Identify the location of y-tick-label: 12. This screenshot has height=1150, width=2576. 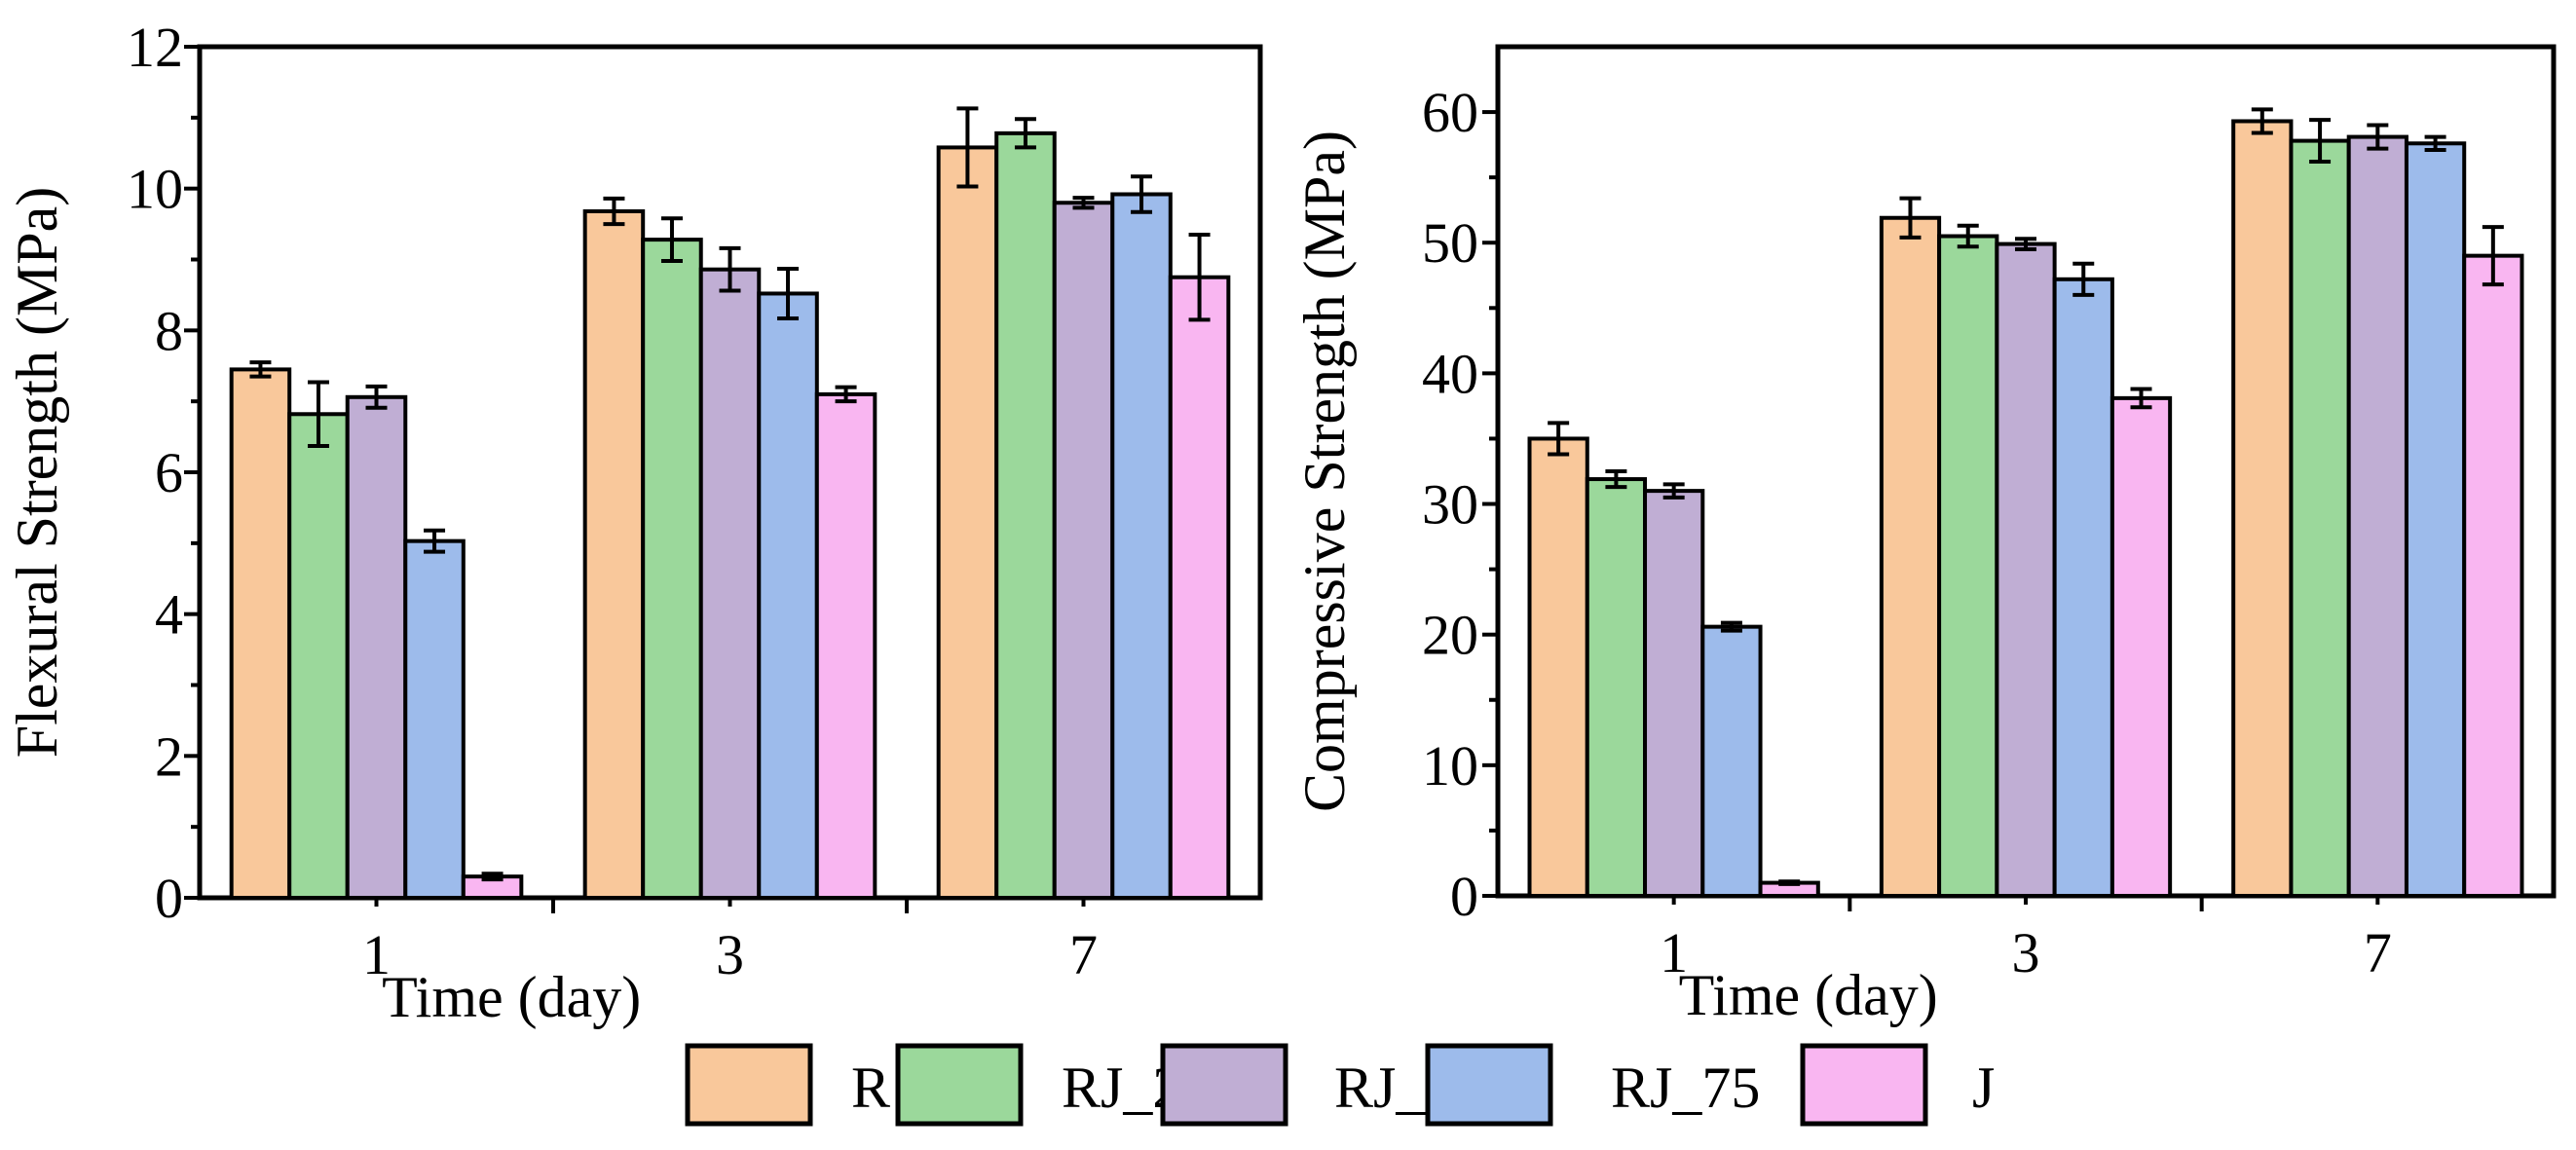
(155, 48).